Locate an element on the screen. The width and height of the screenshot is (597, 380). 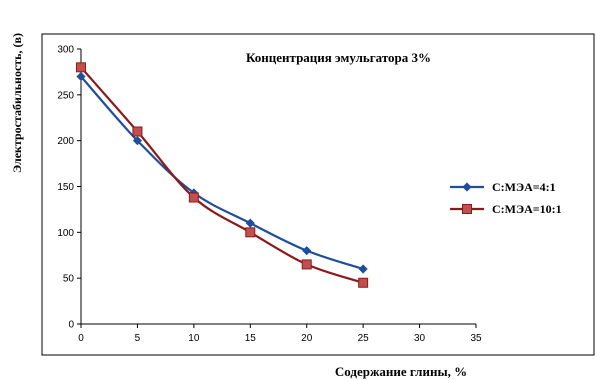
legend-label: С:МЭА=4:1 is located at coordinates (524, 187).